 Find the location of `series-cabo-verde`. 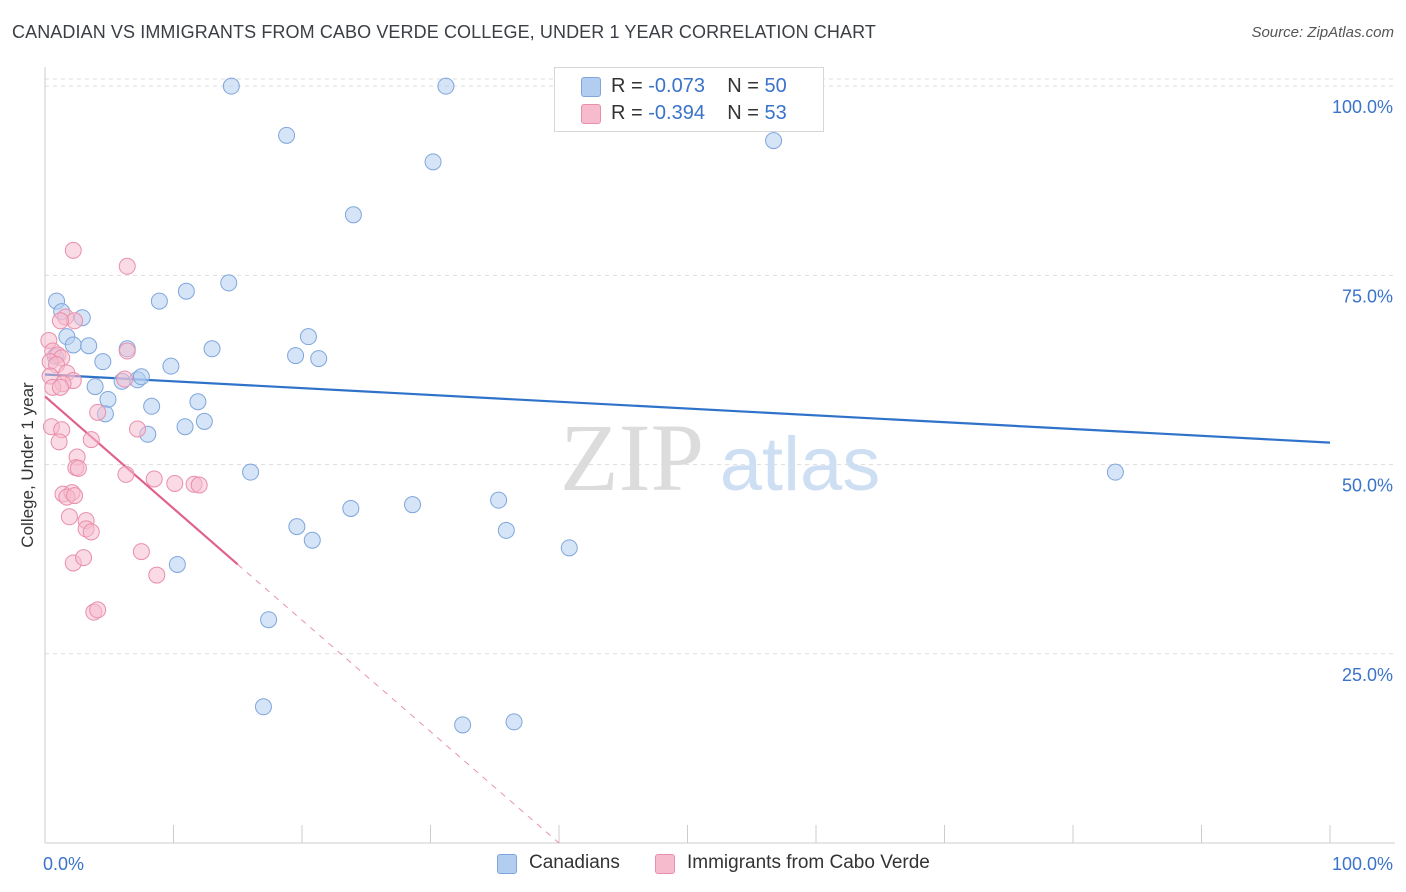

series-cabo-verde is located at coordinates (124, 431).